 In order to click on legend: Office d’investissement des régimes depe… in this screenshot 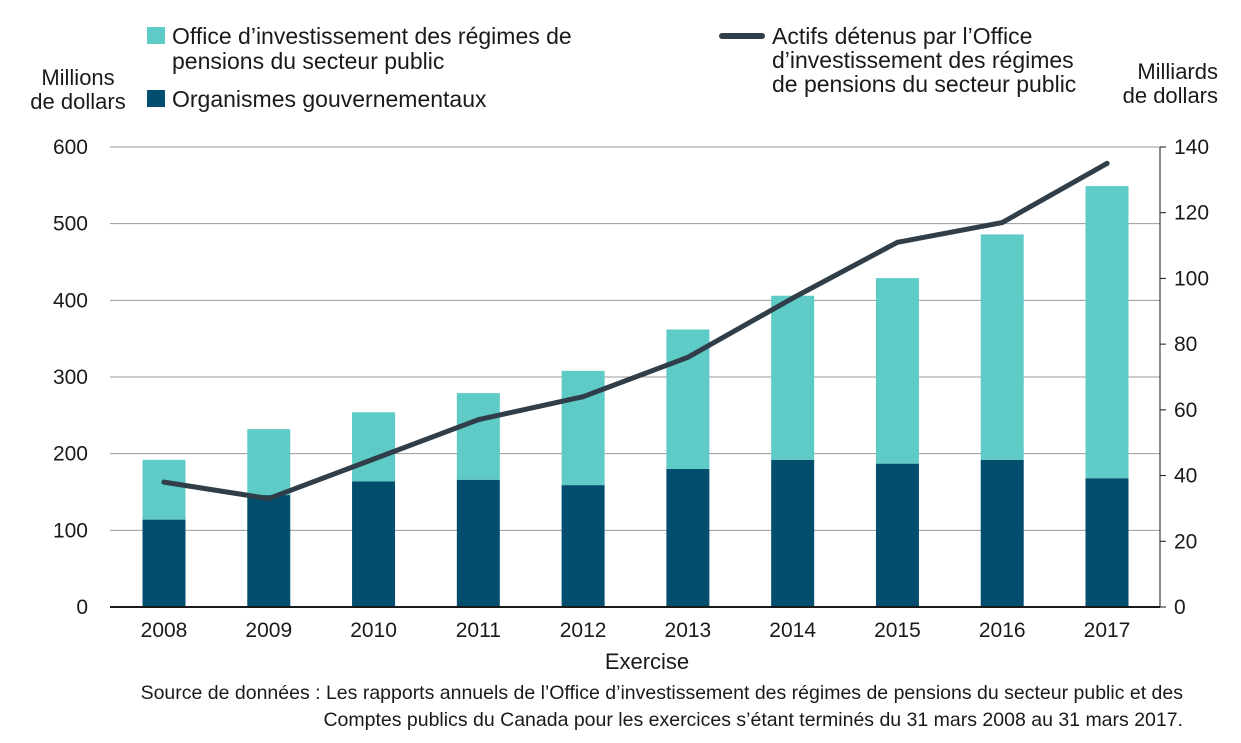, I will do `click(611, 67)`.